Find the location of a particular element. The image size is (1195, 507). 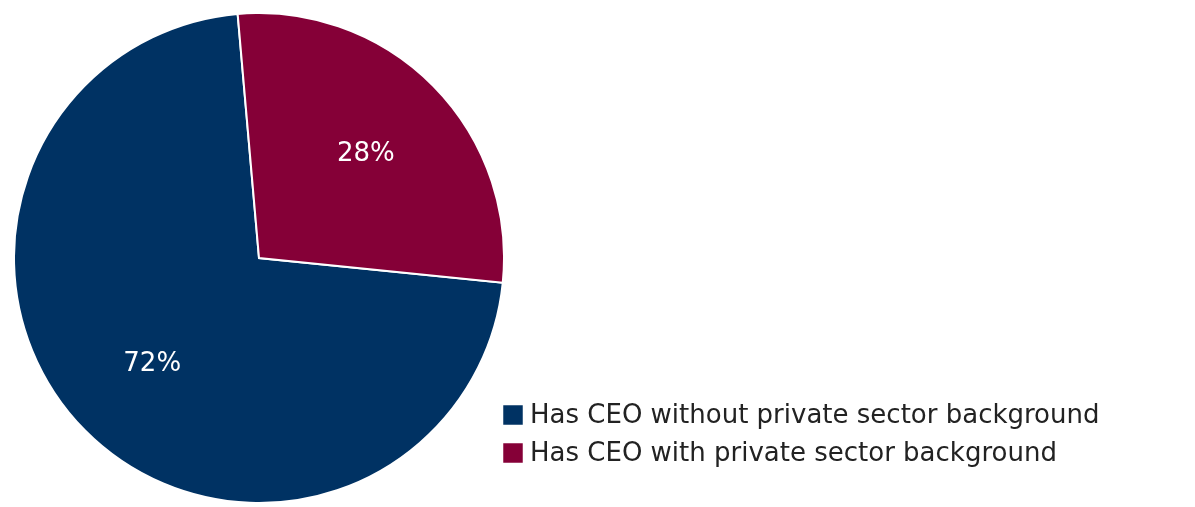

legend-label: Has CEO with private sector background is located at coordinates (793, 452).